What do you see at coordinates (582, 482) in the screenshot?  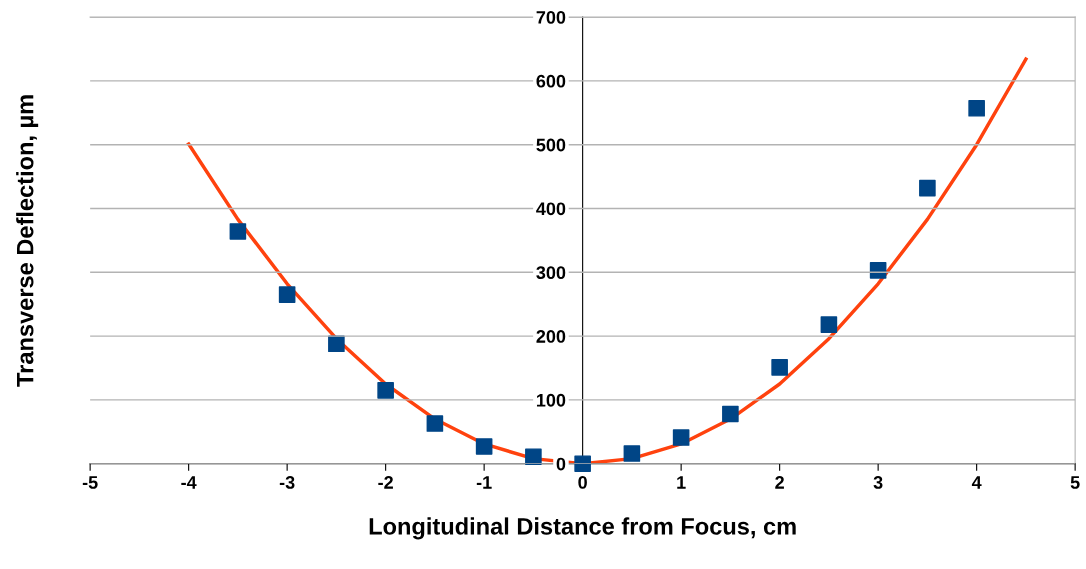 I see `x-tick-label: 0` at bounding box center [582, 482].